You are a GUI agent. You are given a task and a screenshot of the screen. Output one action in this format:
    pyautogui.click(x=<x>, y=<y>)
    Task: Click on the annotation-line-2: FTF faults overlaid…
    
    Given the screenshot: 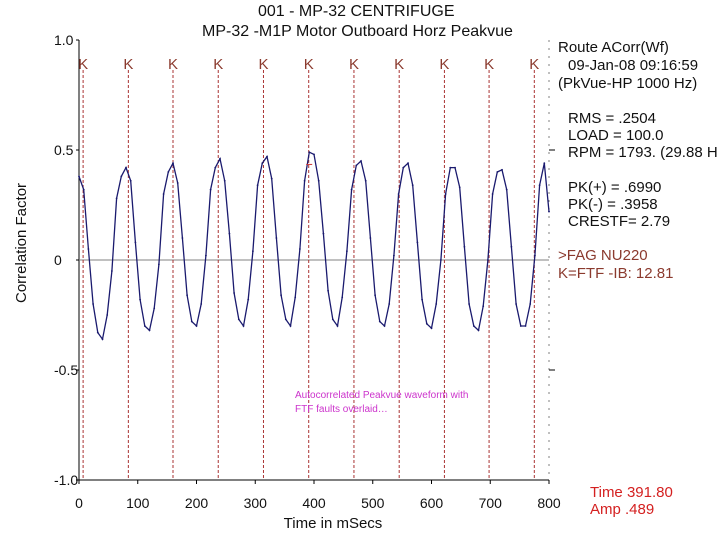 What is the action you would take?
    pyautogui.click(x=341, y=409)
    